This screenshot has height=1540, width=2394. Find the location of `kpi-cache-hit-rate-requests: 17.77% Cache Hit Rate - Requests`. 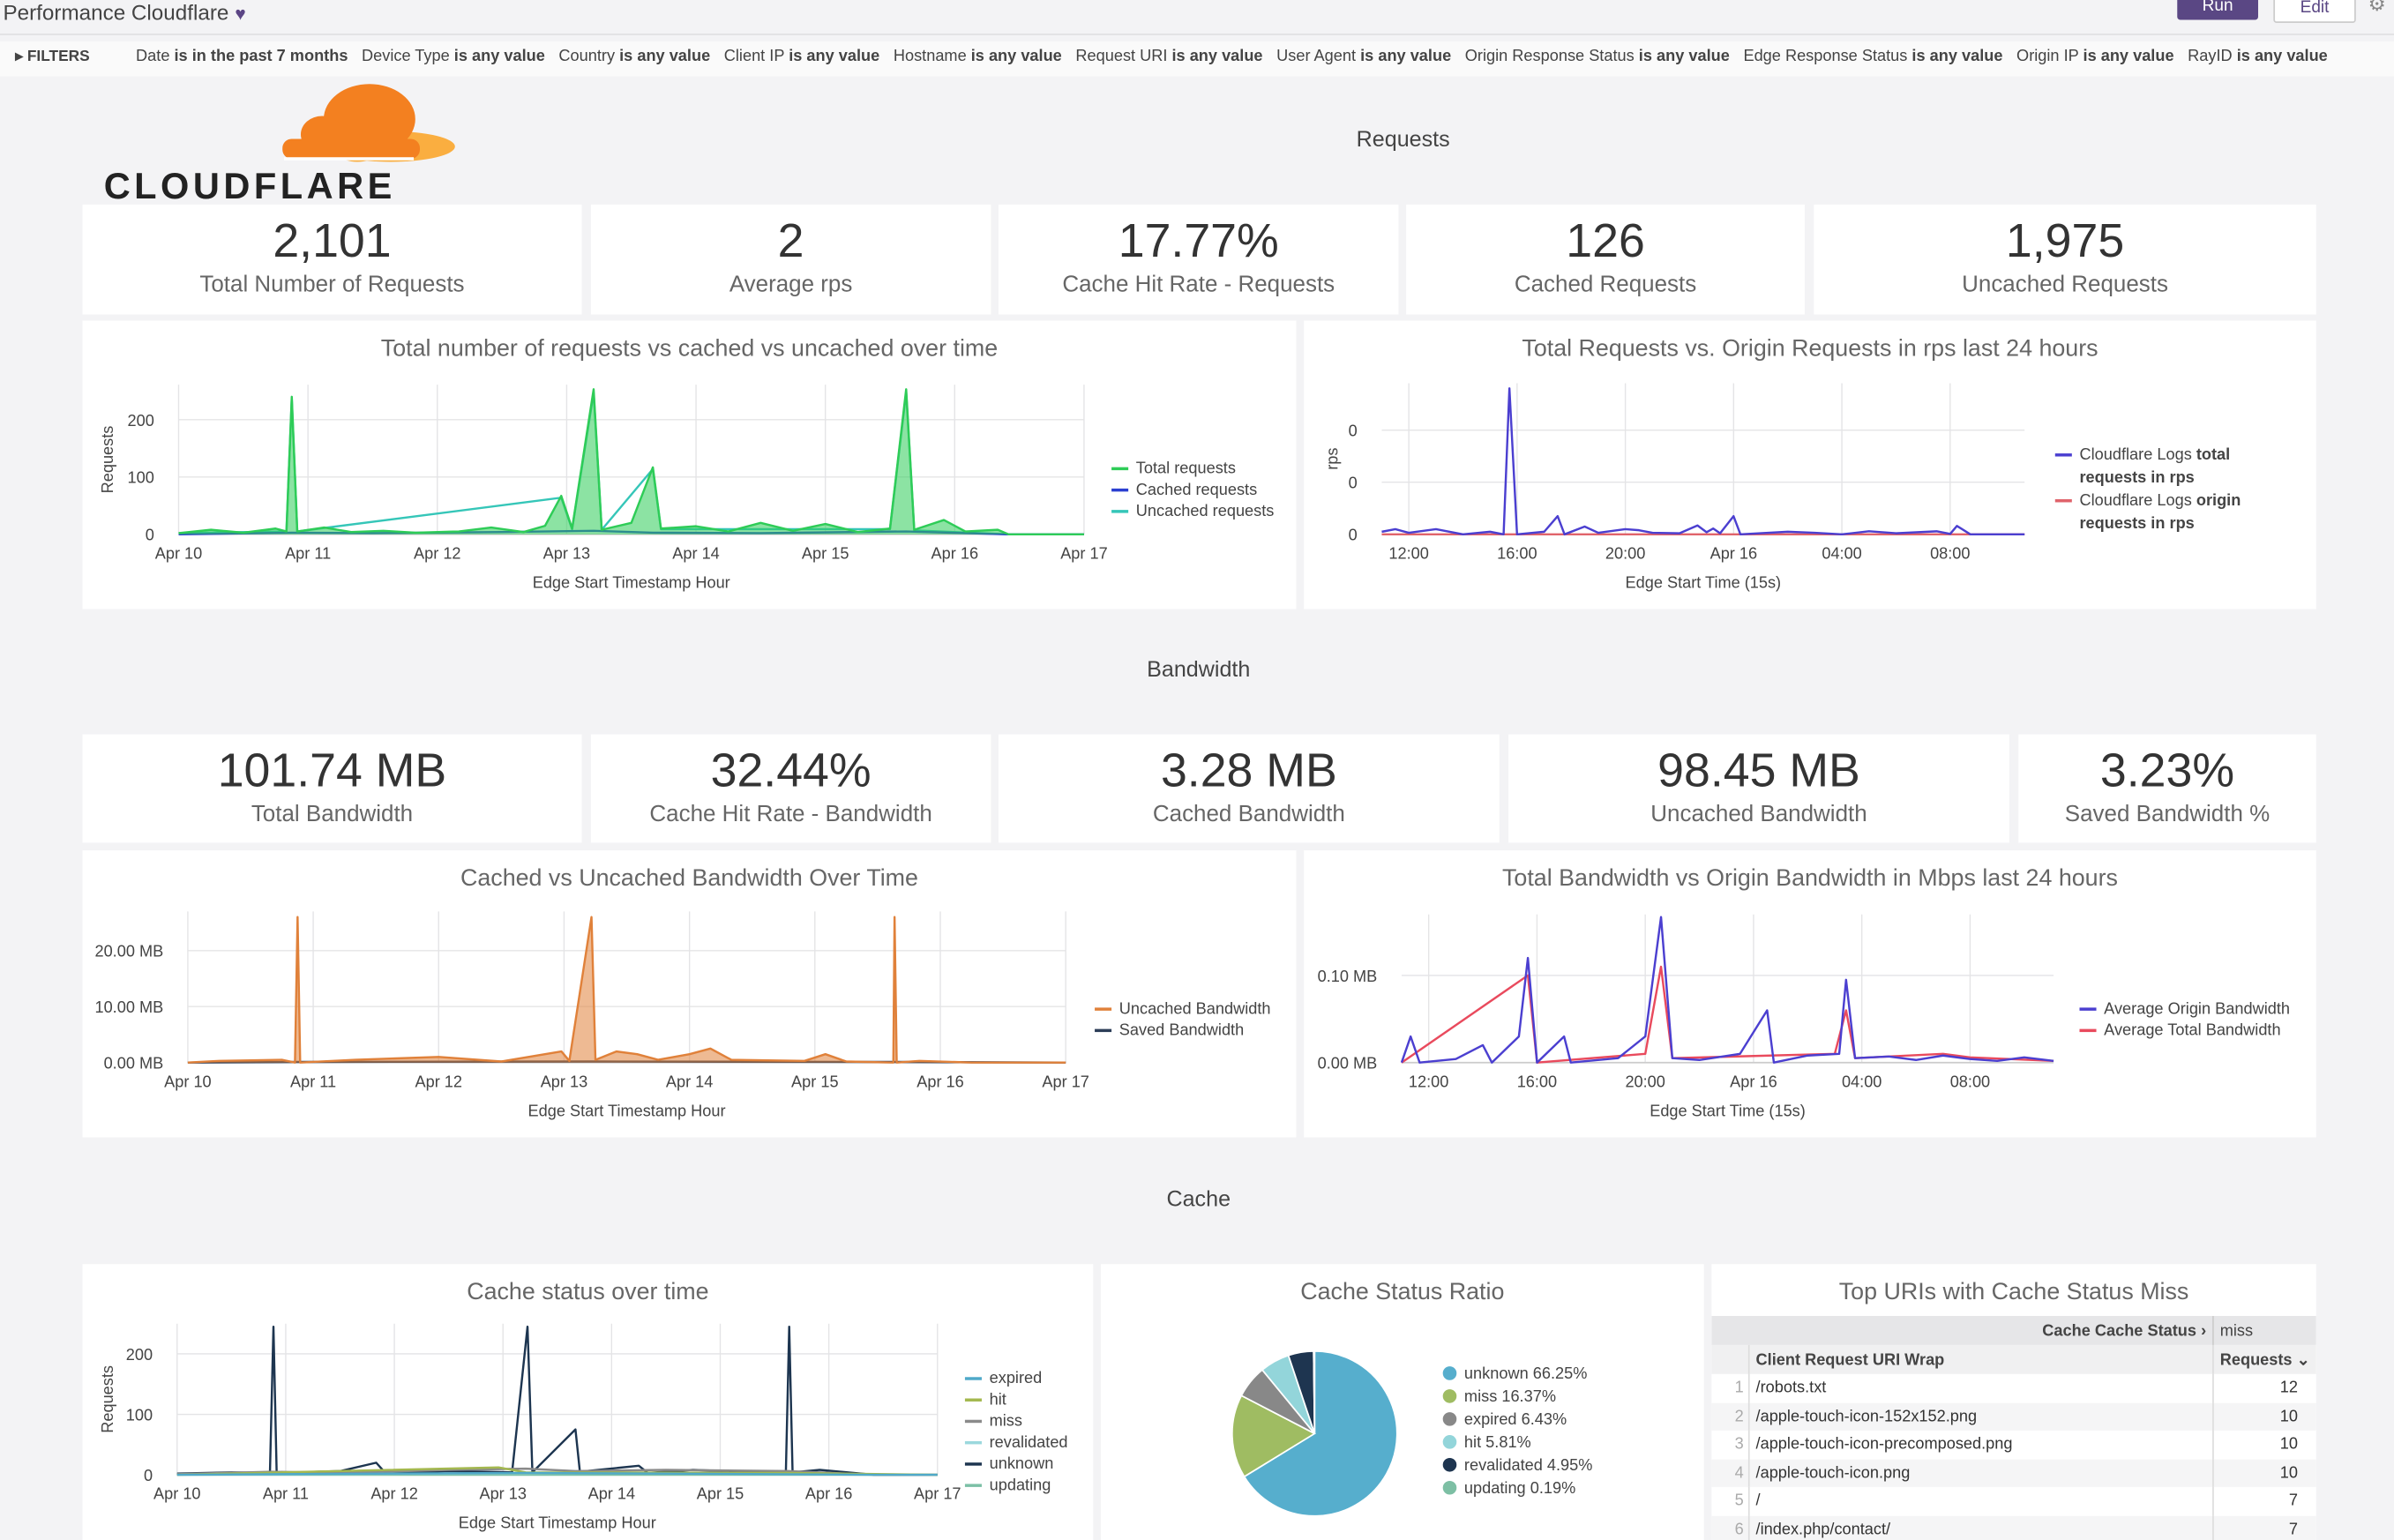

kpi-cache-hit-rate-requests: 17.77% Cache Hit Rate - Requests is located at coordinates (1199, 259).